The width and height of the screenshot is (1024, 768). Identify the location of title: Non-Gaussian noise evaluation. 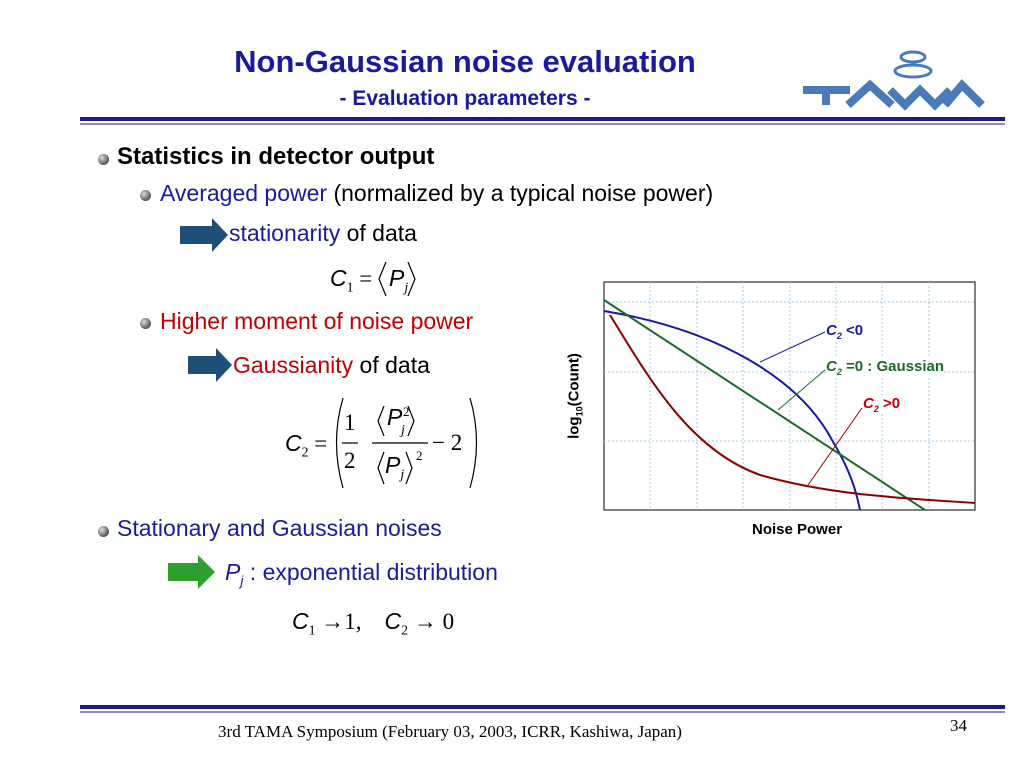
(465, 61).